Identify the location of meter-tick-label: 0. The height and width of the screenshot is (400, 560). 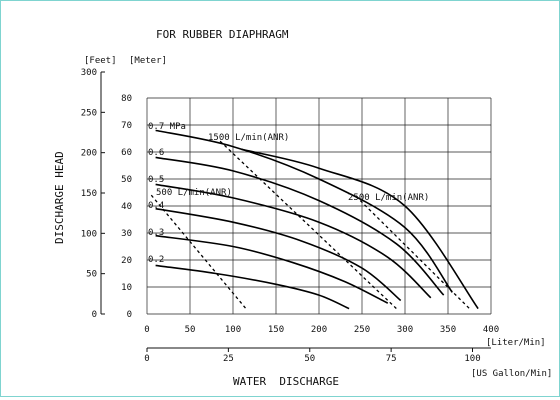
(129, 315).